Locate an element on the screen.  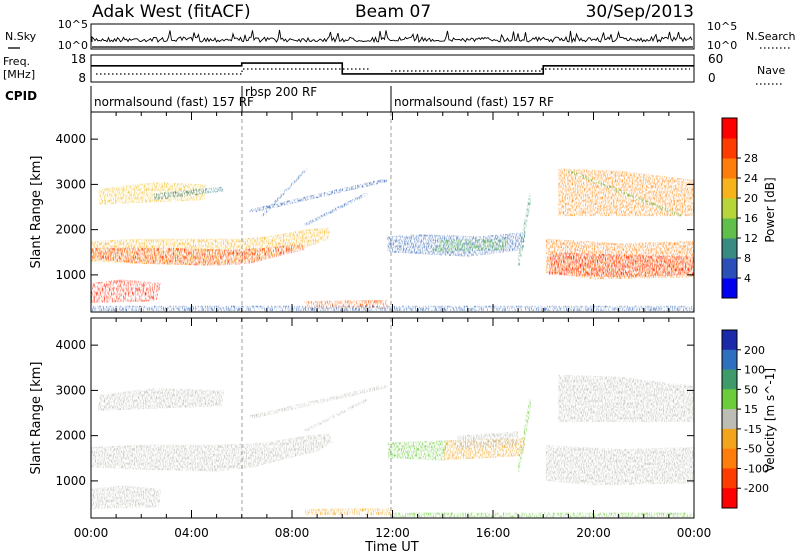
power-colorbar-tick-label: 8 is located at coordinates (747, 258).